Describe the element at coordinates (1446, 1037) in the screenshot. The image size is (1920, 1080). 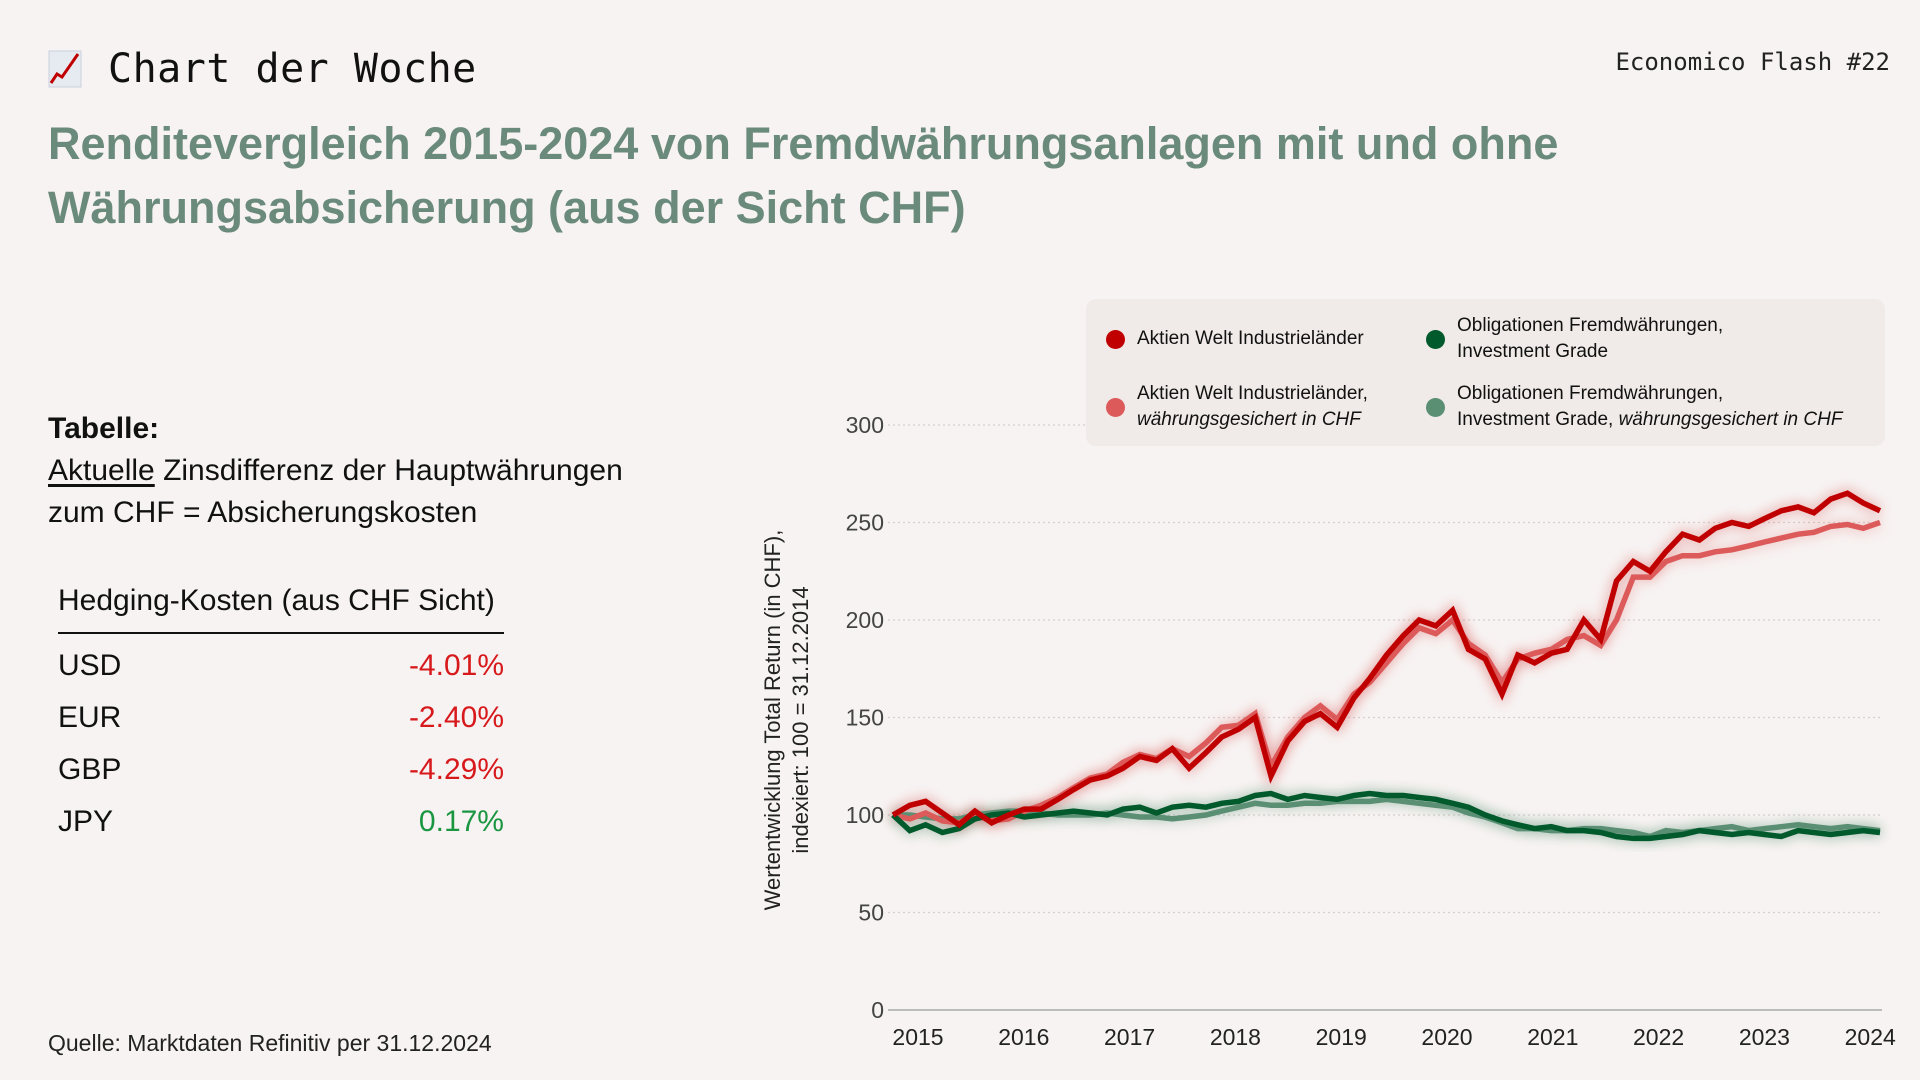
I see `x-tick-label: 2020` at that location.